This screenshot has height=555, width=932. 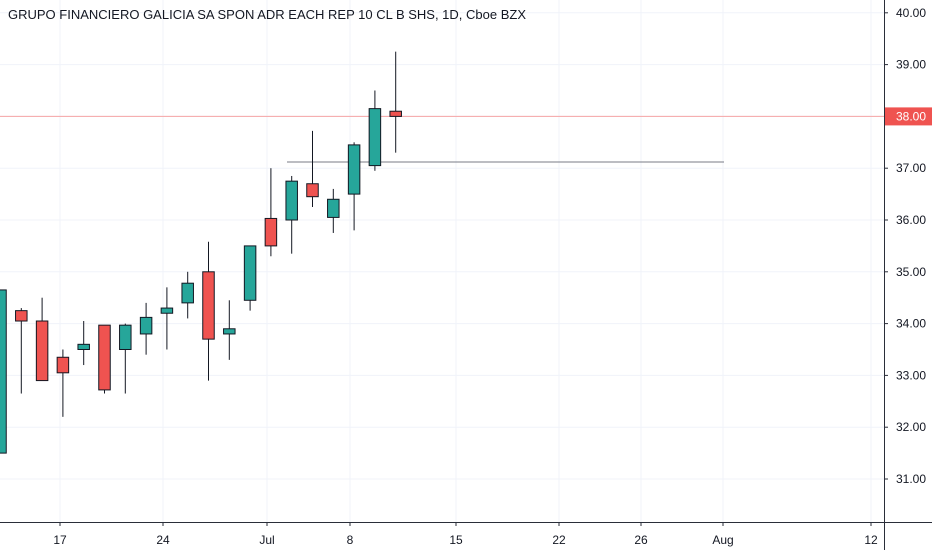 I want to click on y-tick-label: 40.00, so click(x=911, y=13).